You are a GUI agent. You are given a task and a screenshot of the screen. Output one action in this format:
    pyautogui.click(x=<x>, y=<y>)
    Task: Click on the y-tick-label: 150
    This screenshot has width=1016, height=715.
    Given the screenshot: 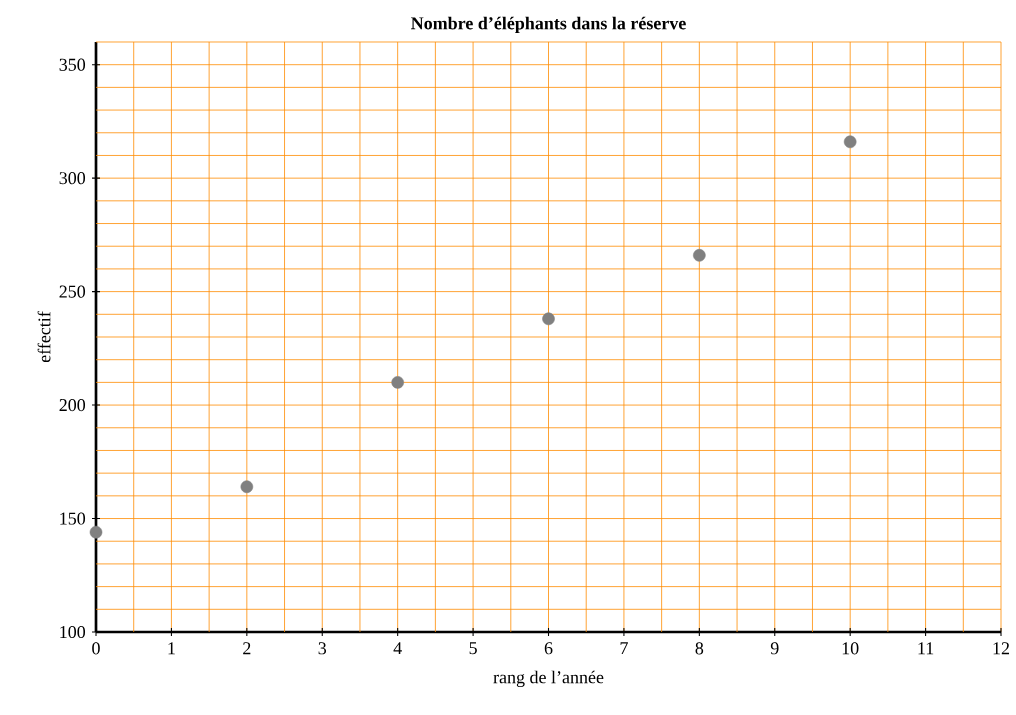 What is the action you would take?
    pyautogui.click(x=73, y=518)
    